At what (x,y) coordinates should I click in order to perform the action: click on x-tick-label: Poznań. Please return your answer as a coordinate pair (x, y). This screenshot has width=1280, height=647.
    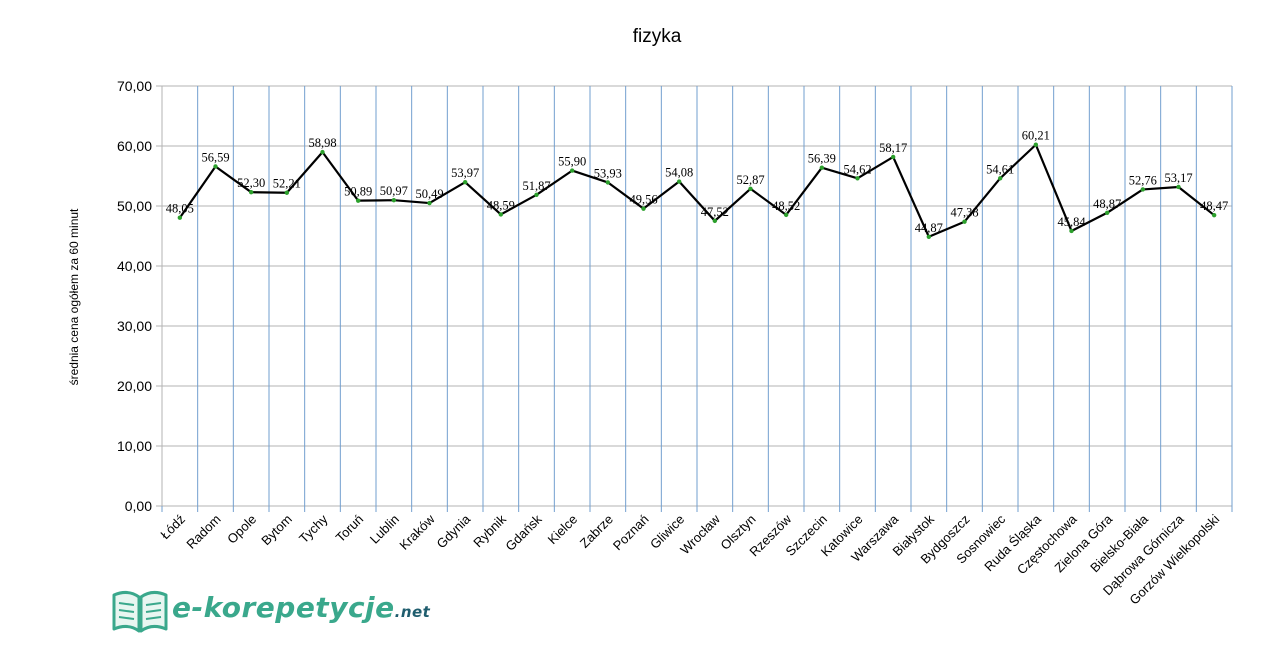
    Looking at the image, I should click on (631, 533).